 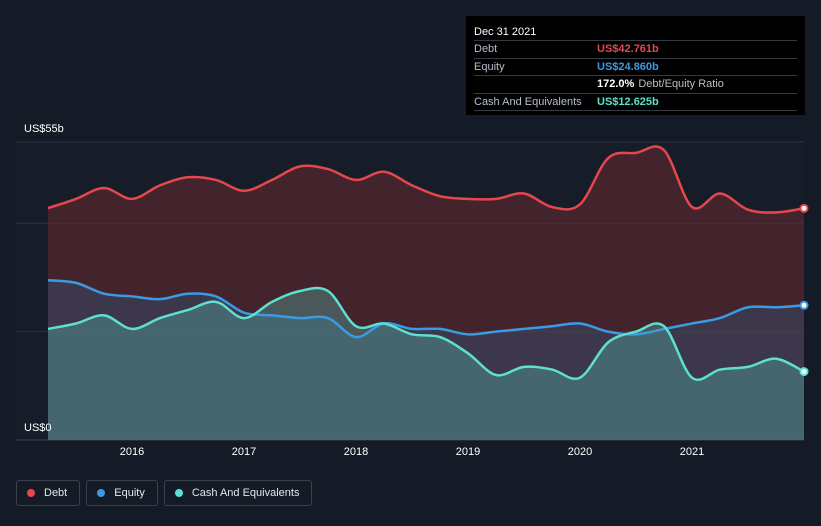 What do you see at coordinates (44, 129) in the screenshot?
I see `y-axis-top-label: US$55b` at bounding box center [44, 129].